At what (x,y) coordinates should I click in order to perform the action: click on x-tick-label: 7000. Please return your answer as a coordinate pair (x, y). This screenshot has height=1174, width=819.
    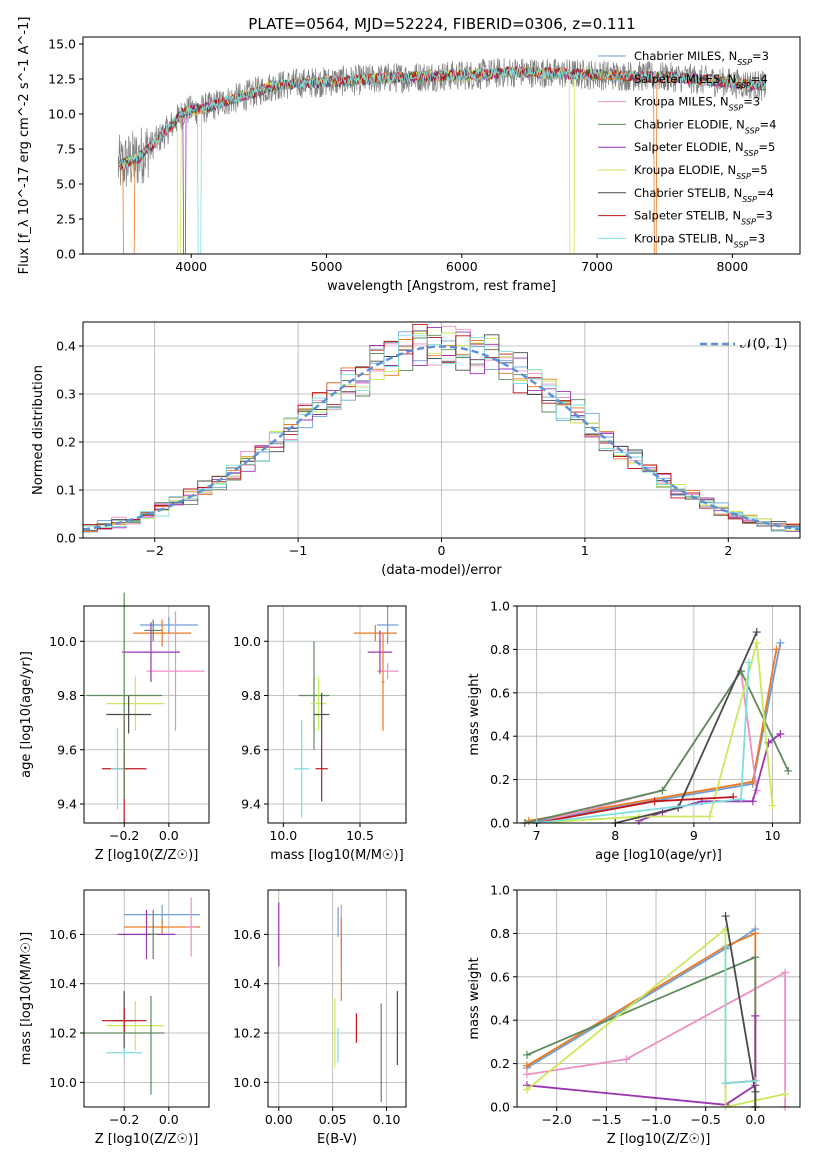
    Looking at the image, I should click on (597, 266).